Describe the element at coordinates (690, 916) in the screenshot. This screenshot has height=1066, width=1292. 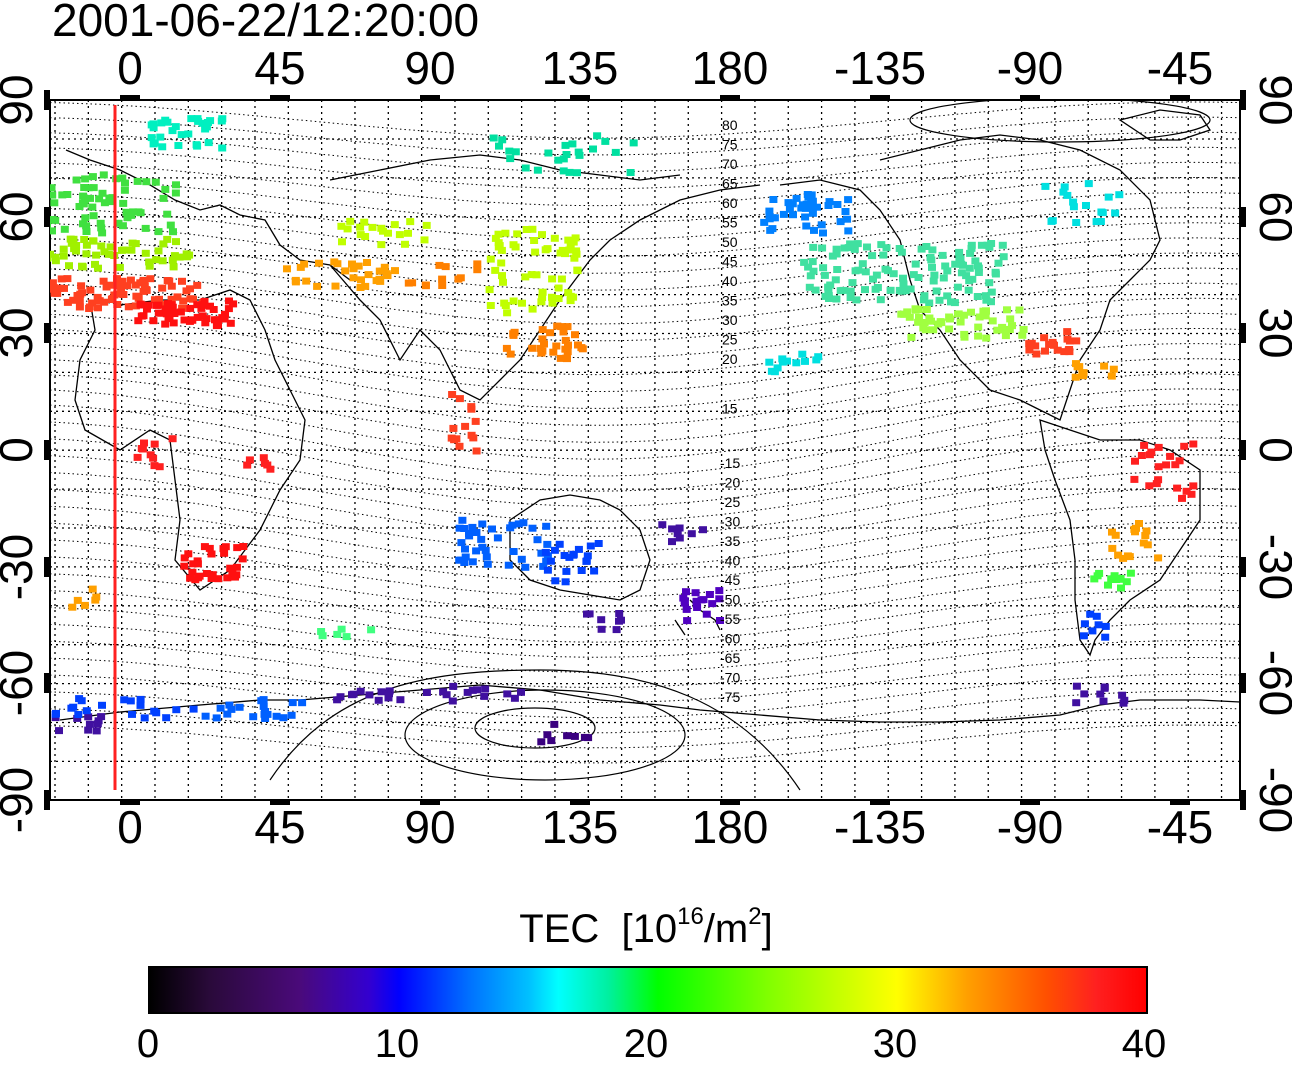
I see `colorbar-unit-exp1: 16` at that location.